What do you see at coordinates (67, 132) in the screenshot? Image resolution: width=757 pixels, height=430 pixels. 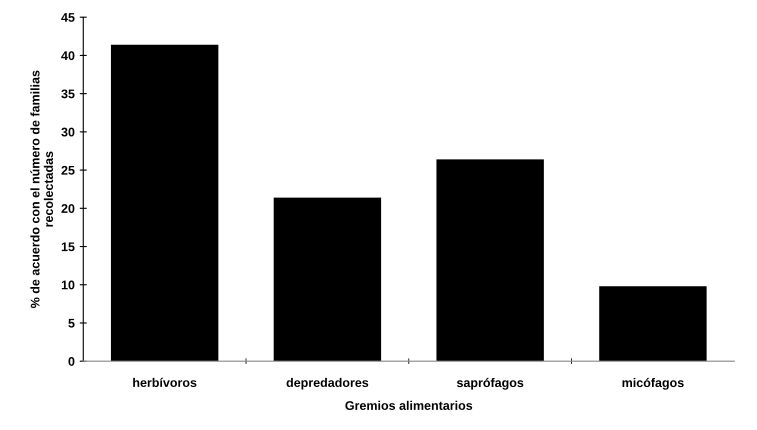 I see `y-tick-label: 30` at bounding box center [67, 132].